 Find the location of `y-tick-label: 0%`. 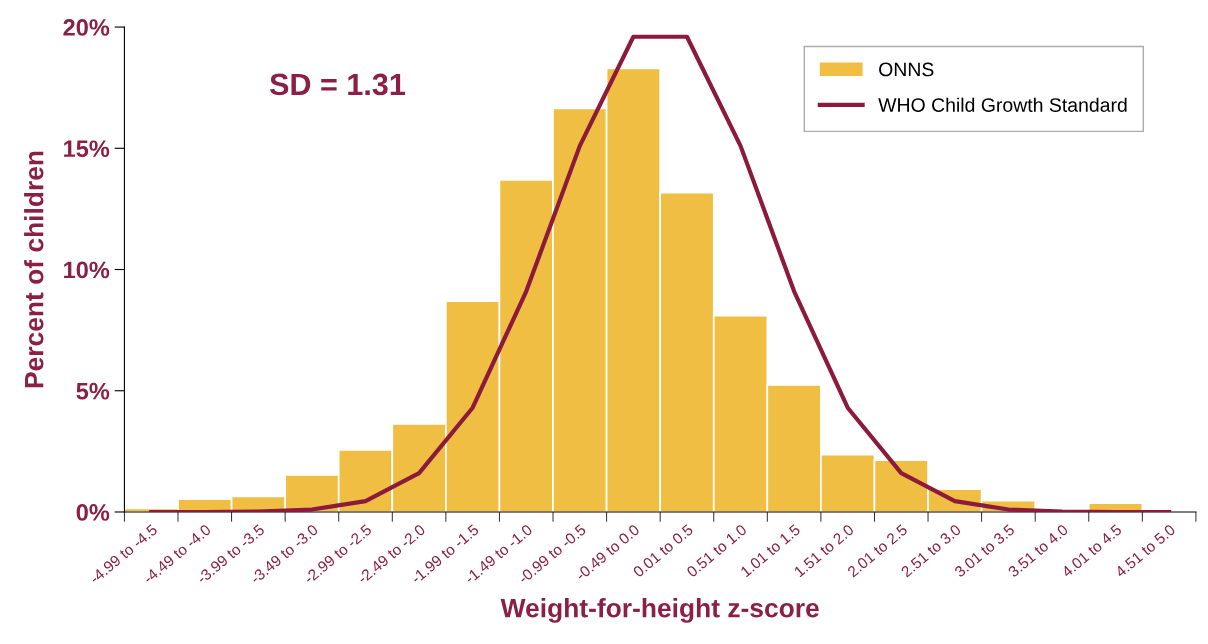

y-tick-label: 0% is located at coordinates (93, 512).